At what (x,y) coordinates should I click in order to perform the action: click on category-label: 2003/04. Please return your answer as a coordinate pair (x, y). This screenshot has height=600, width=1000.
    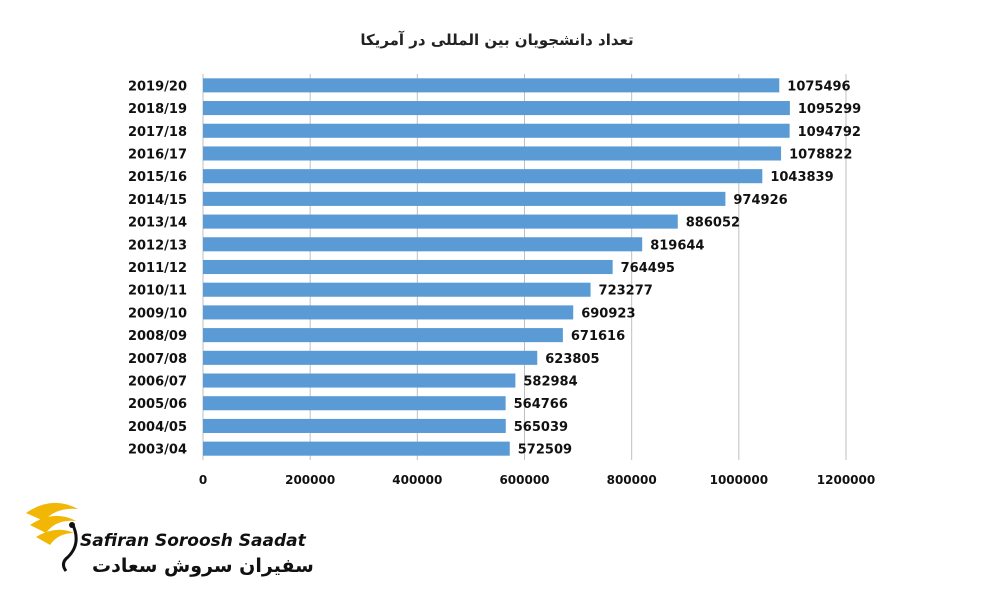
    Looking at the image, I should click on (157, 450).